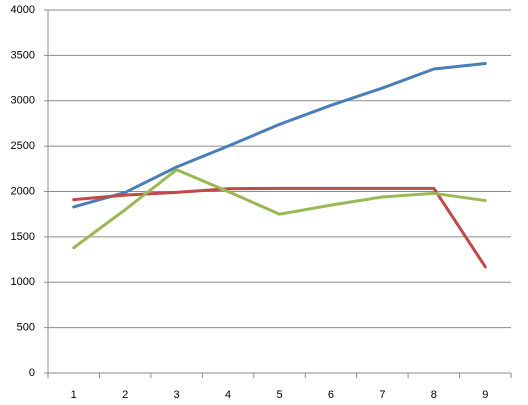 This screenshot has width=528, height=405. Describe the element at coordinates (26, 328) in the screenshot. I see `y-tick-label: 500` at that location.